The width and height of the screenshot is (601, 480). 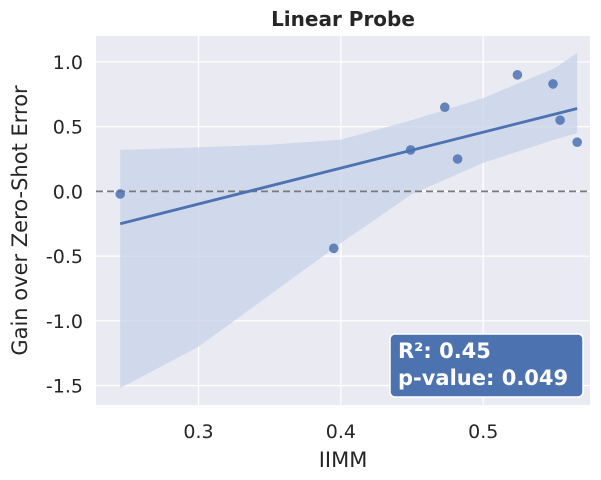 What do you see at coordinates (343, 460) in the screenshot?
I see `x-axis-label: IIMM` at bounding box center [343, 460].